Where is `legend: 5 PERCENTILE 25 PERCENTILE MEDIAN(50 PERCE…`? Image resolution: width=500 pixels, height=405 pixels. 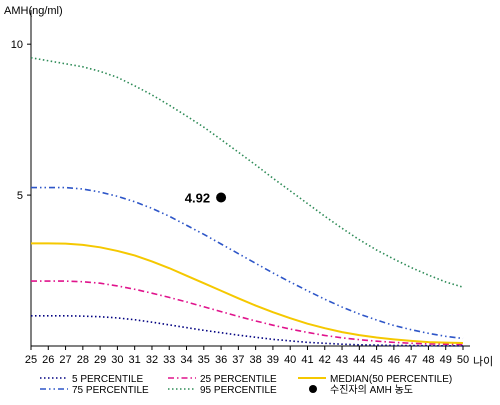
legend: 5 PERCENTILE 25 PERCENTILE MEDIAN(50 PERCE… is located at coordinates (246, 385).